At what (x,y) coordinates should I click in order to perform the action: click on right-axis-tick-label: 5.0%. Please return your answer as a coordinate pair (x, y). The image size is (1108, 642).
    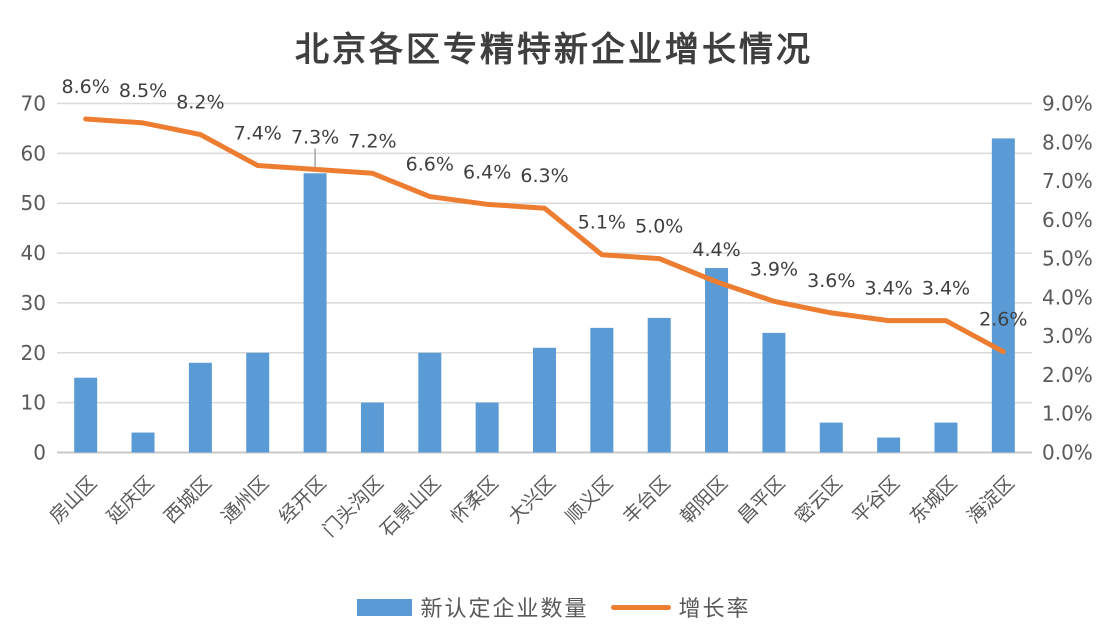
    Looking at the image, I should click on (1067, 259).